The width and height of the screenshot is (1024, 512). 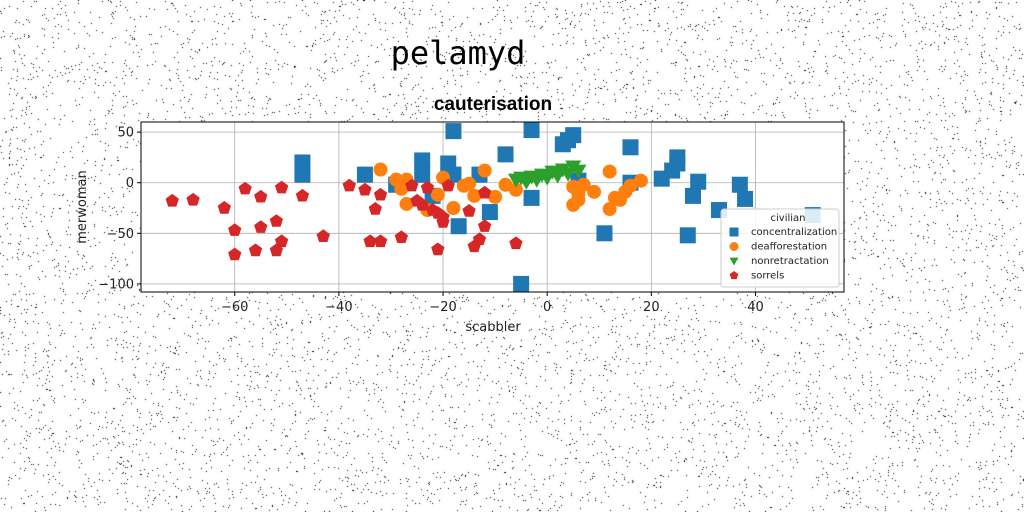 What do you see at coordinates (767, 276) in the screenshot?
I see `legend-entry-label: sorrels` at bounding box center [767, 276].